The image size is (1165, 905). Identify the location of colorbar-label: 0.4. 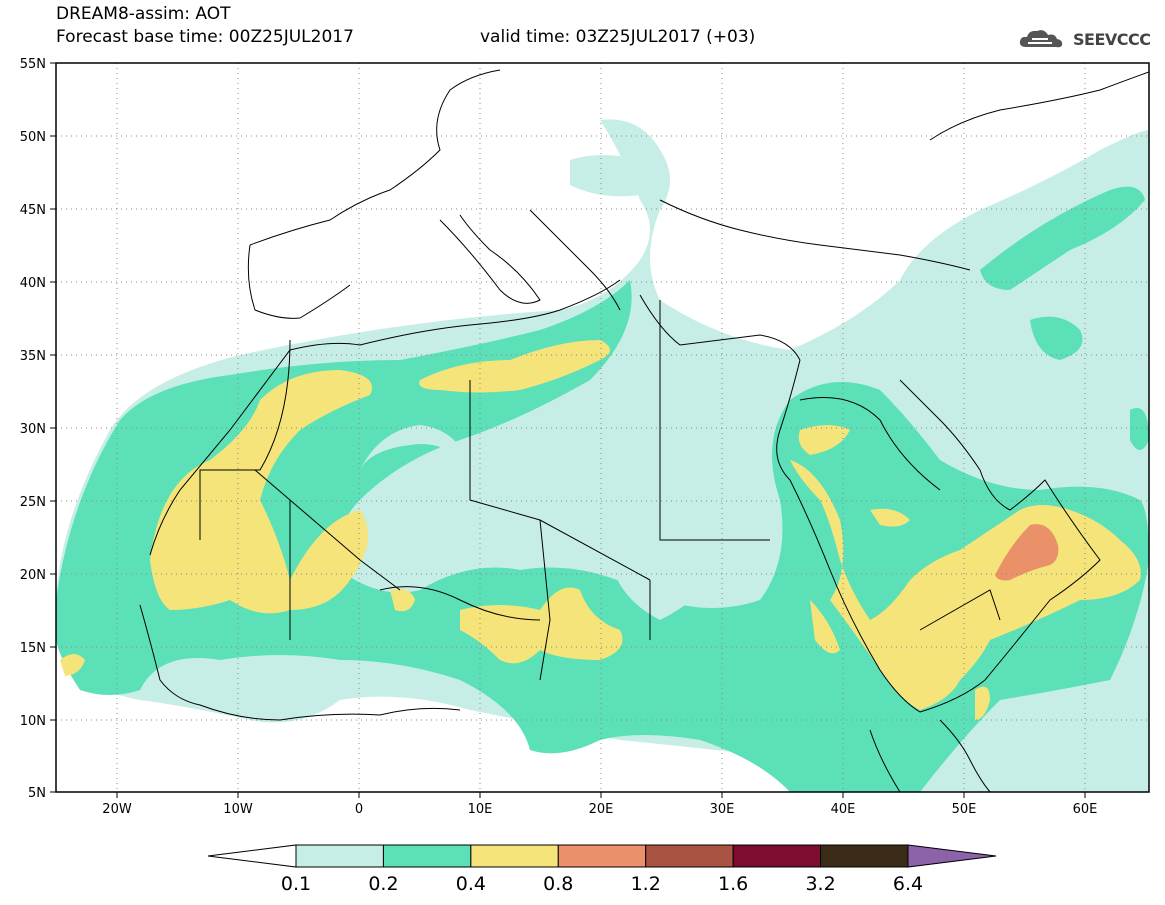
(471, 884).